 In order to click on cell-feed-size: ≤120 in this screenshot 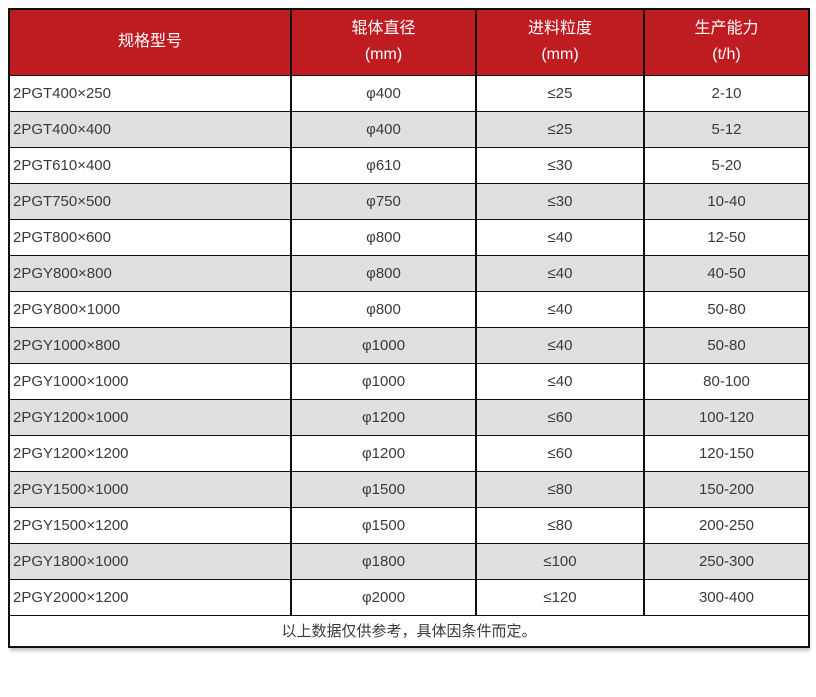, I will do `click(560, 597)`.